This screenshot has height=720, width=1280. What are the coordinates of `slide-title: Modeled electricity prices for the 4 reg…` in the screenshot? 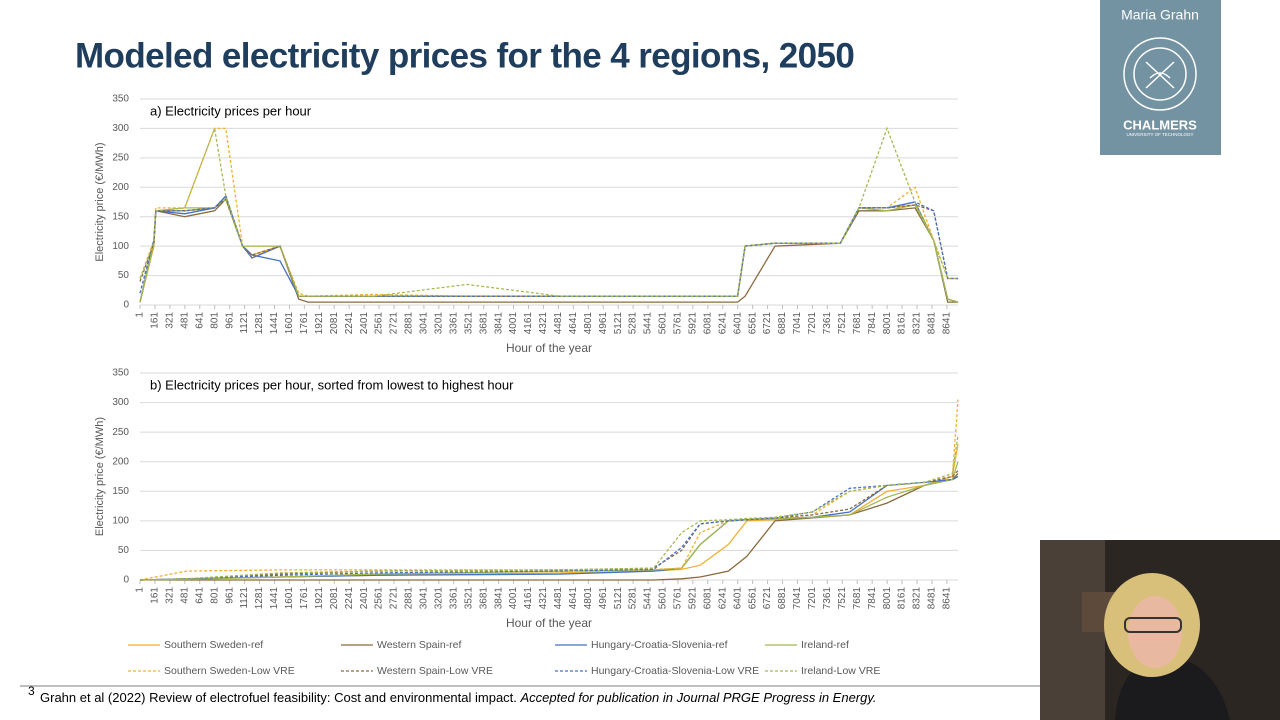 It's located at (464, 55).